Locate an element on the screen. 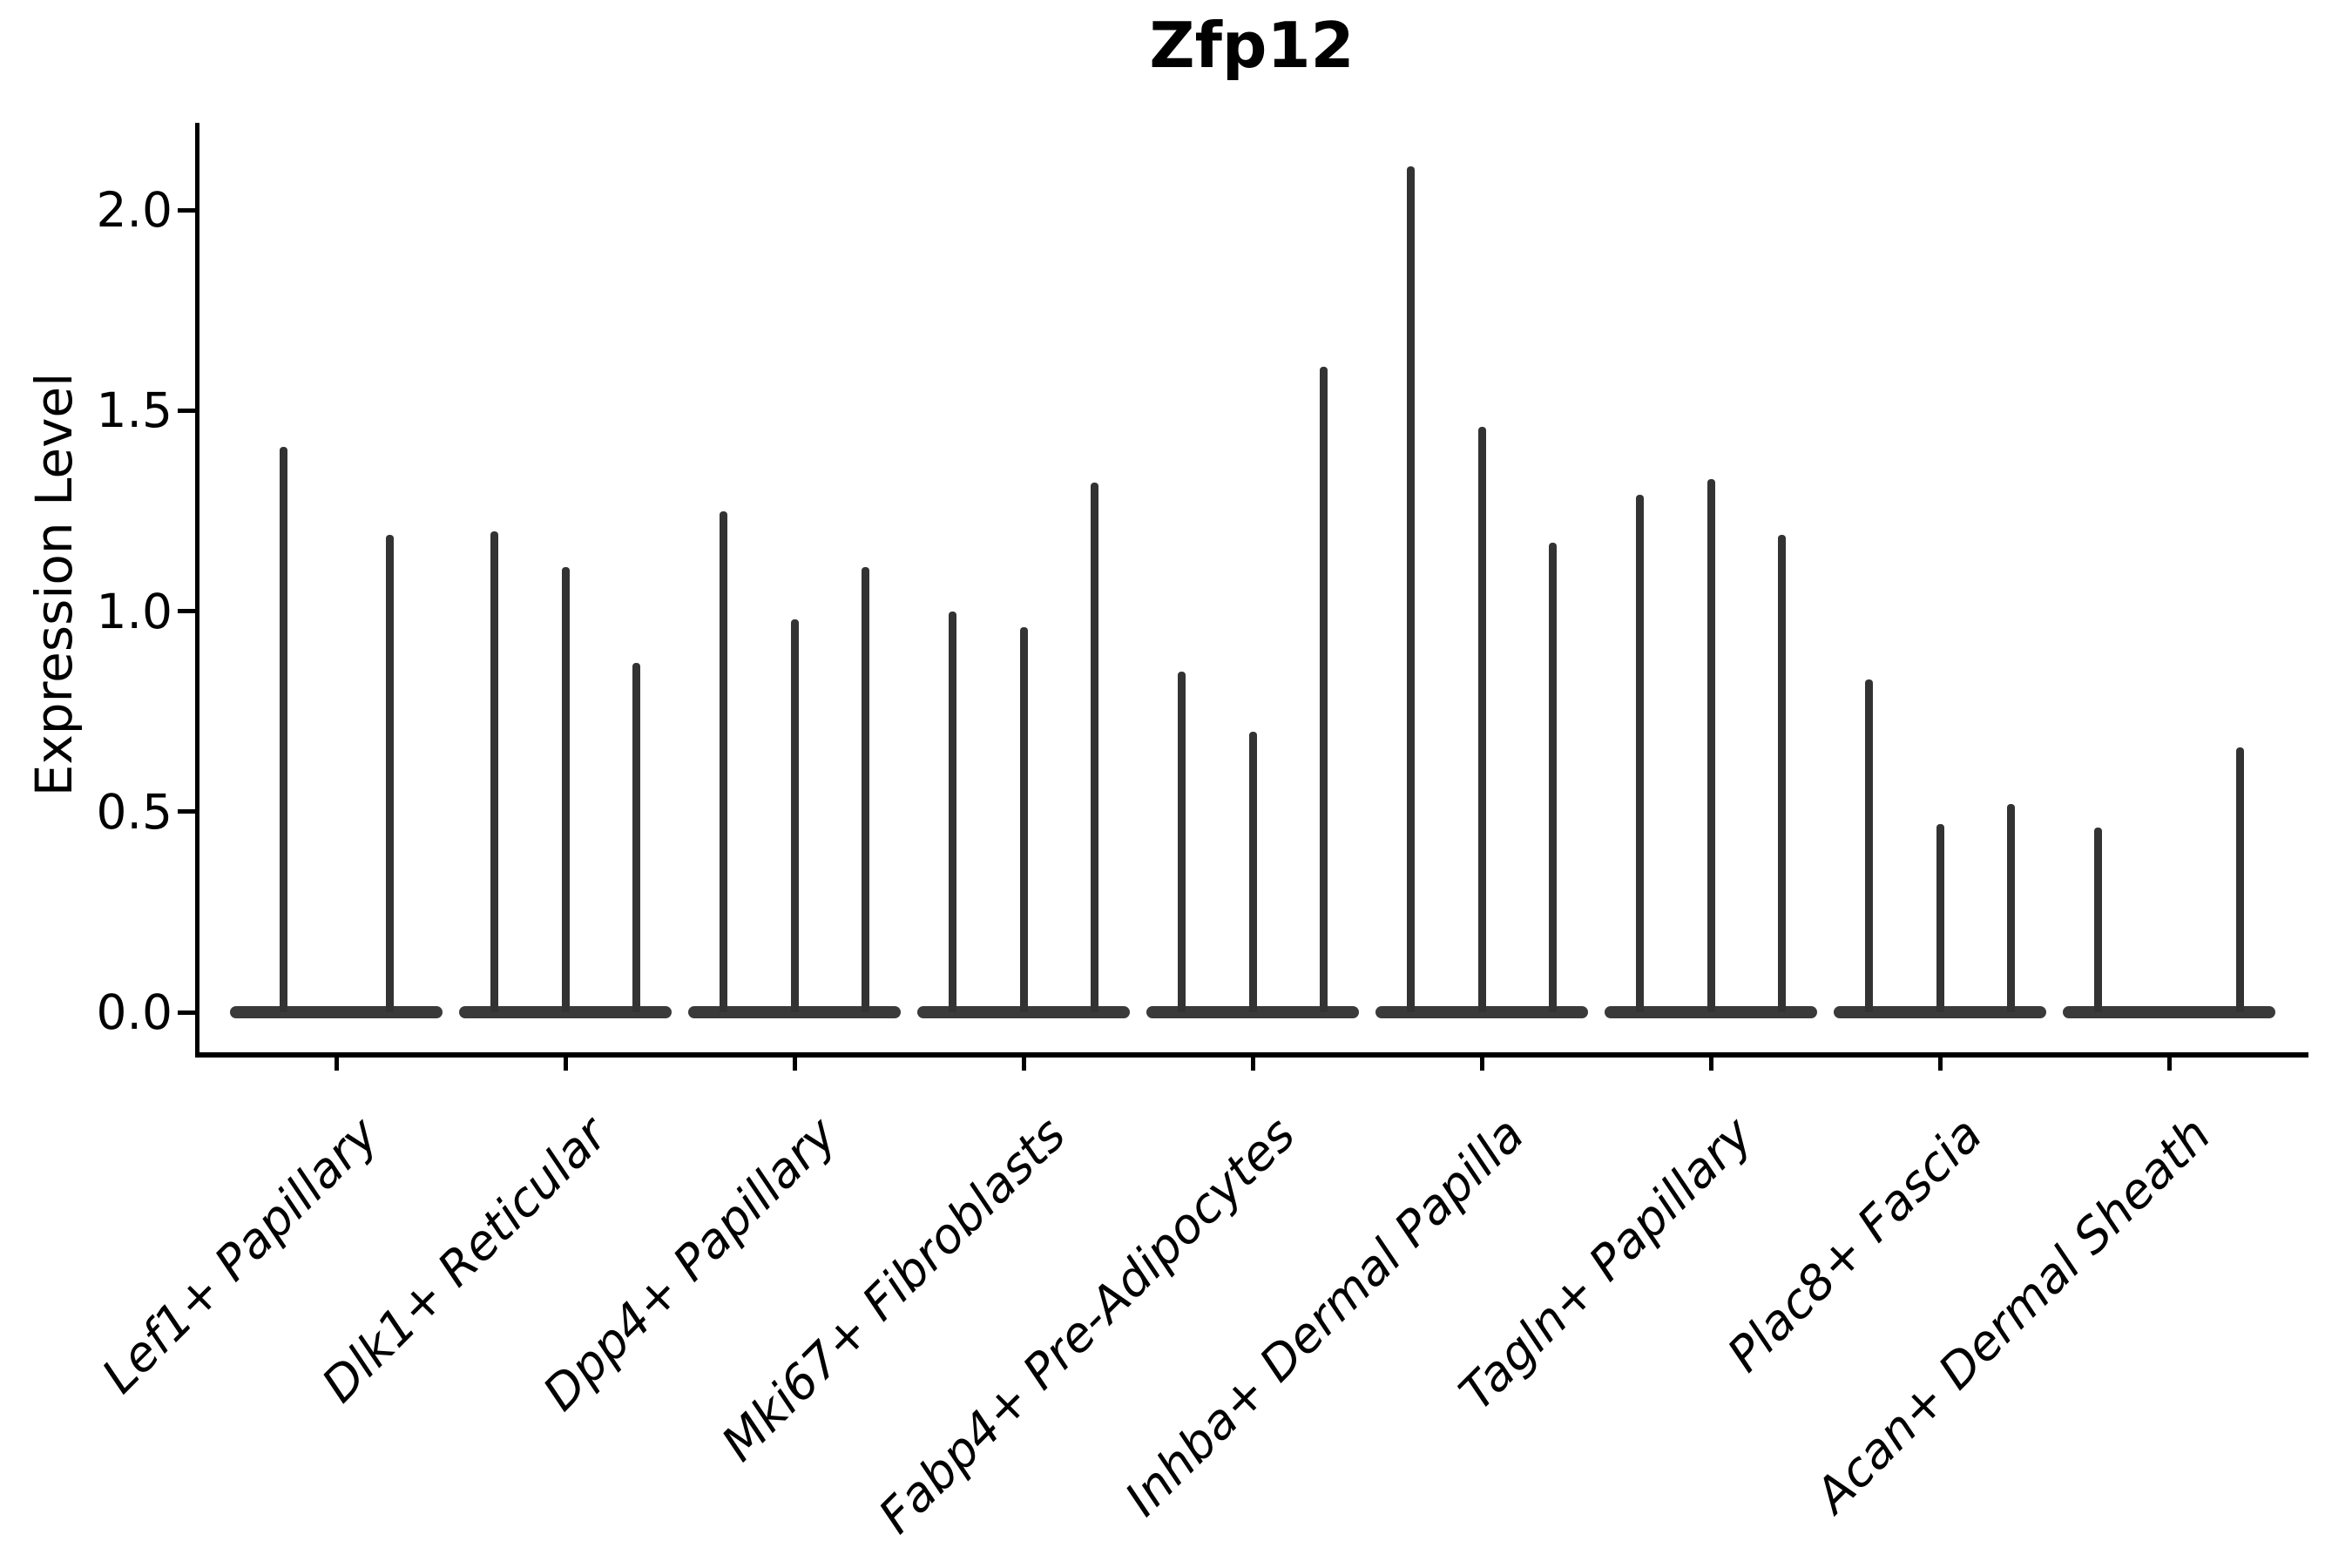 This screenshot has height=1568, width=2352. x-tick-label: Acan+ Dermal Sheath is located at coordinates (2013, 1315).